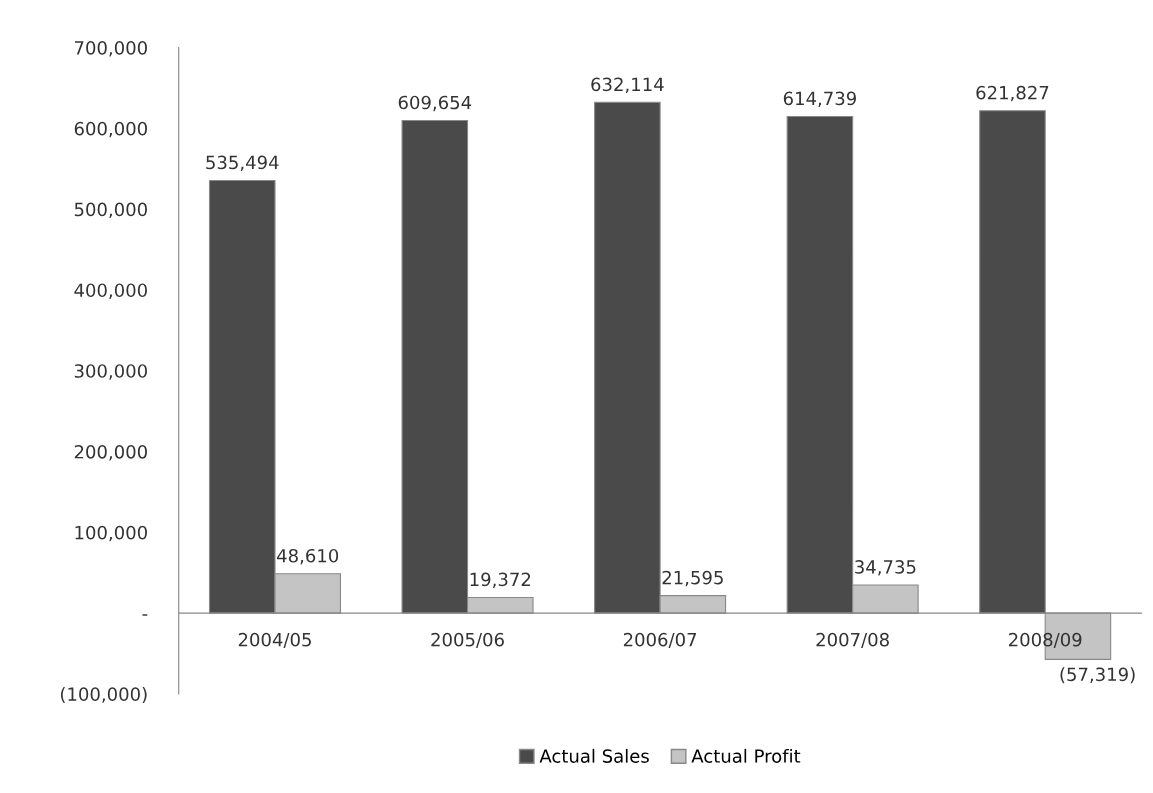 The width and height of the screenshot is (1153, 793). I want to click on x-tick-label: 2008/09, so click(1045, 640).